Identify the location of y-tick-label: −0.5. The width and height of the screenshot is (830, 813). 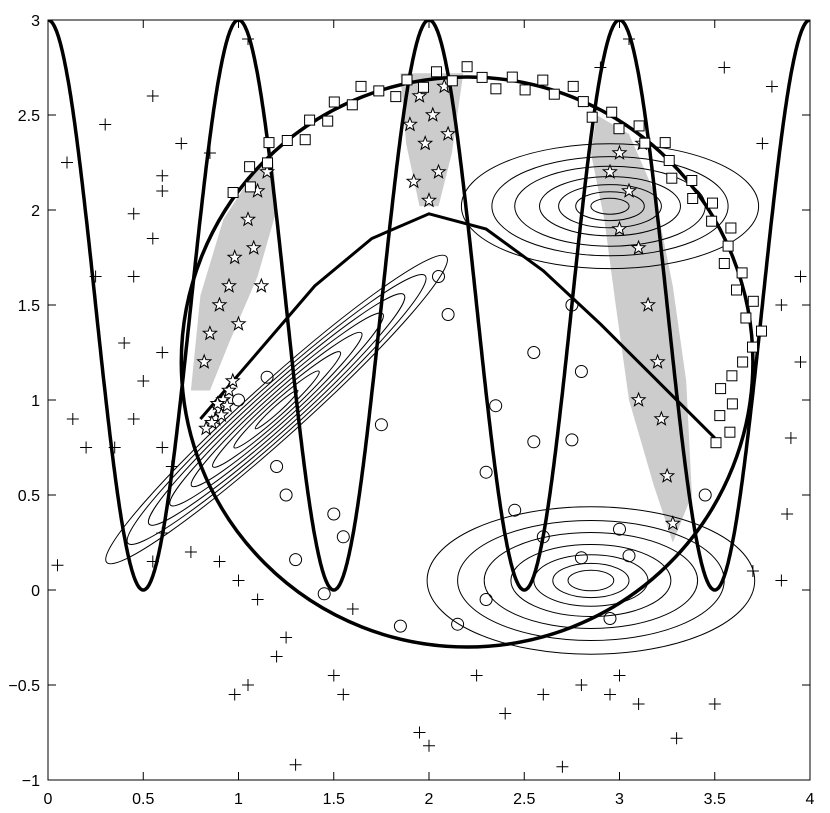
(24, 686).